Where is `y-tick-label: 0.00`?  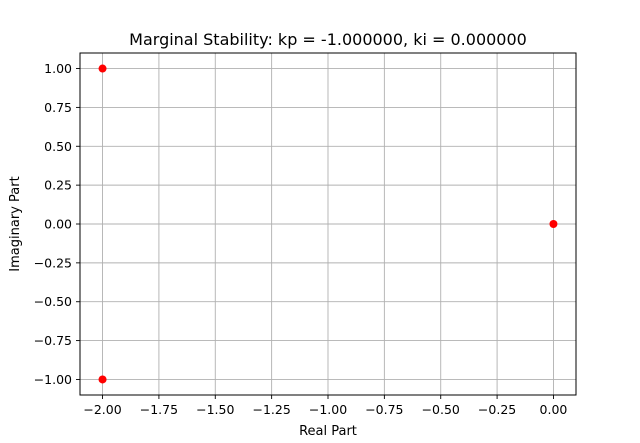
y-tick-label: 0.00 is located at coordinates (58, 224).